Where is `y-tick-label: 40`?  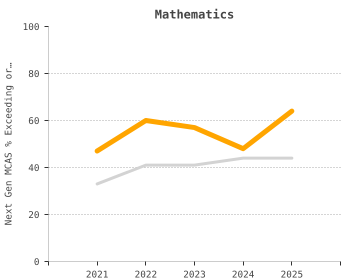 y-tick-label: 40 is located at coordinates (34, 168).